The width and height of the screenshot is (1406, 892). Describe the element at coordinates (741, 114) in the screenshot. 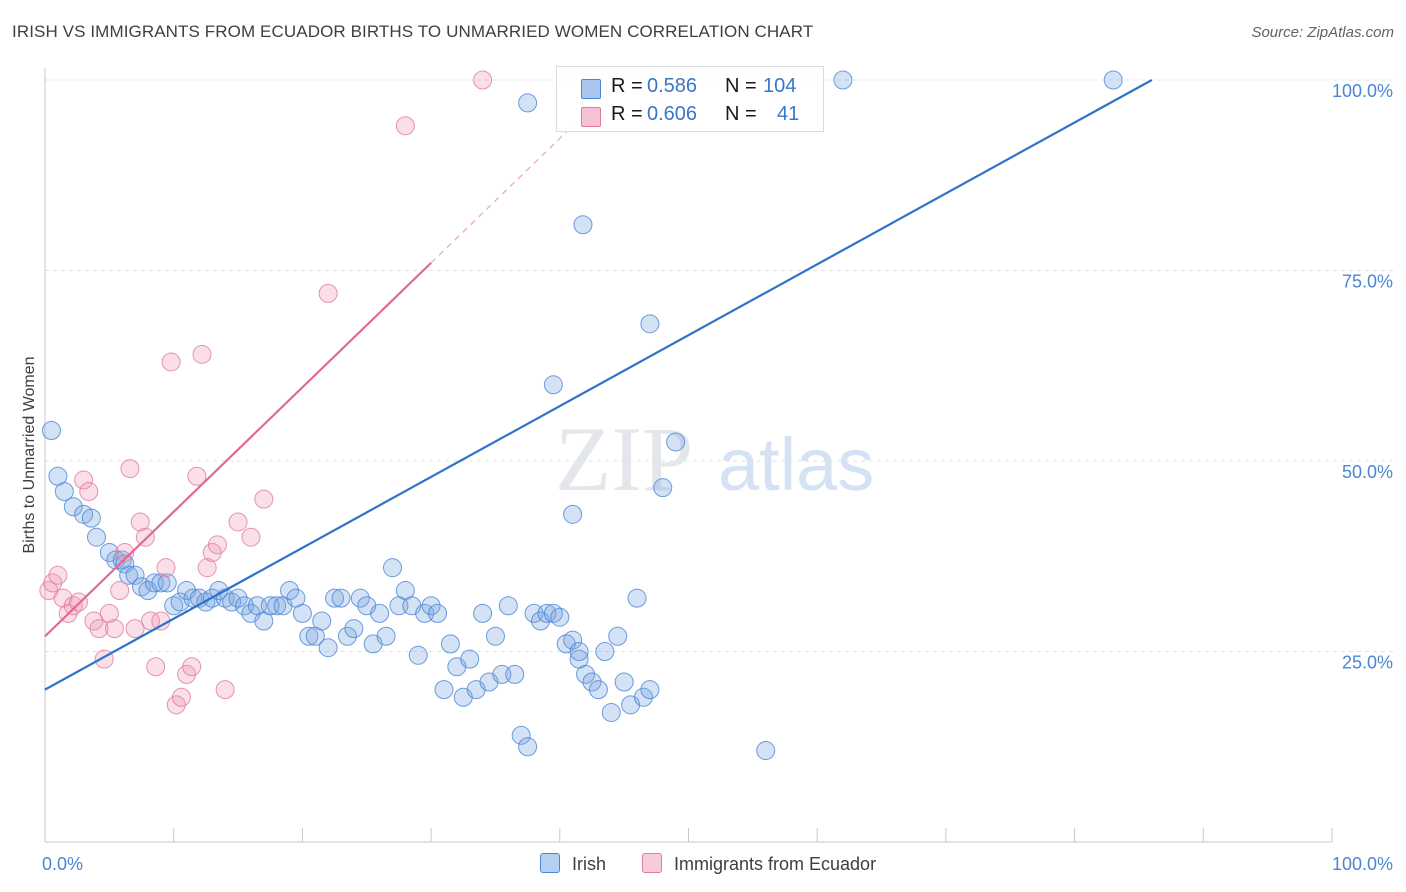

I see `legend-n-label: N =` at that location.